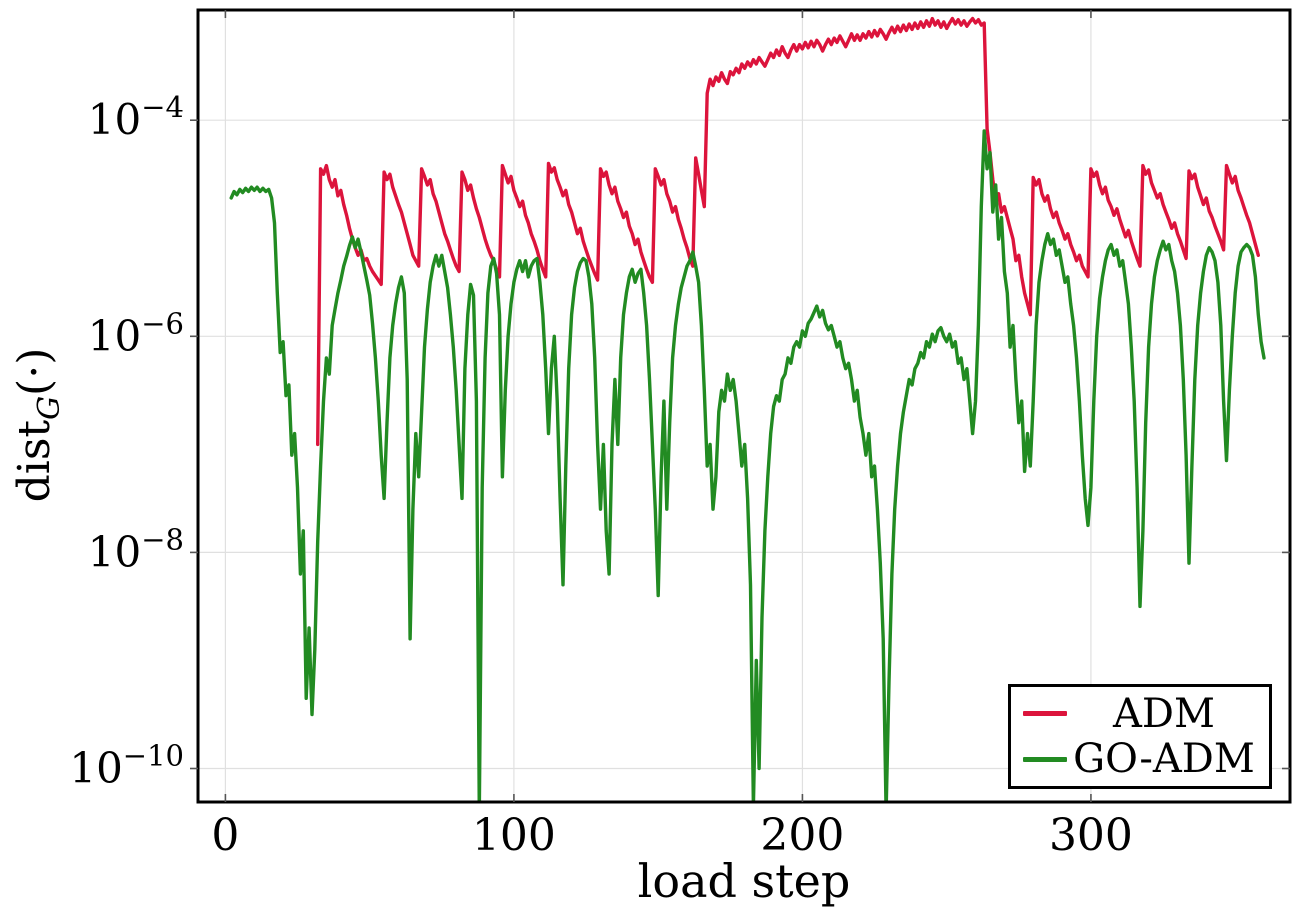 Image resolution: width=1303 pixels, height=920 pixels. Describe the element at coordinates (1045, 714) in the screenshot. I see `adm-line-sample-icon` at that location.